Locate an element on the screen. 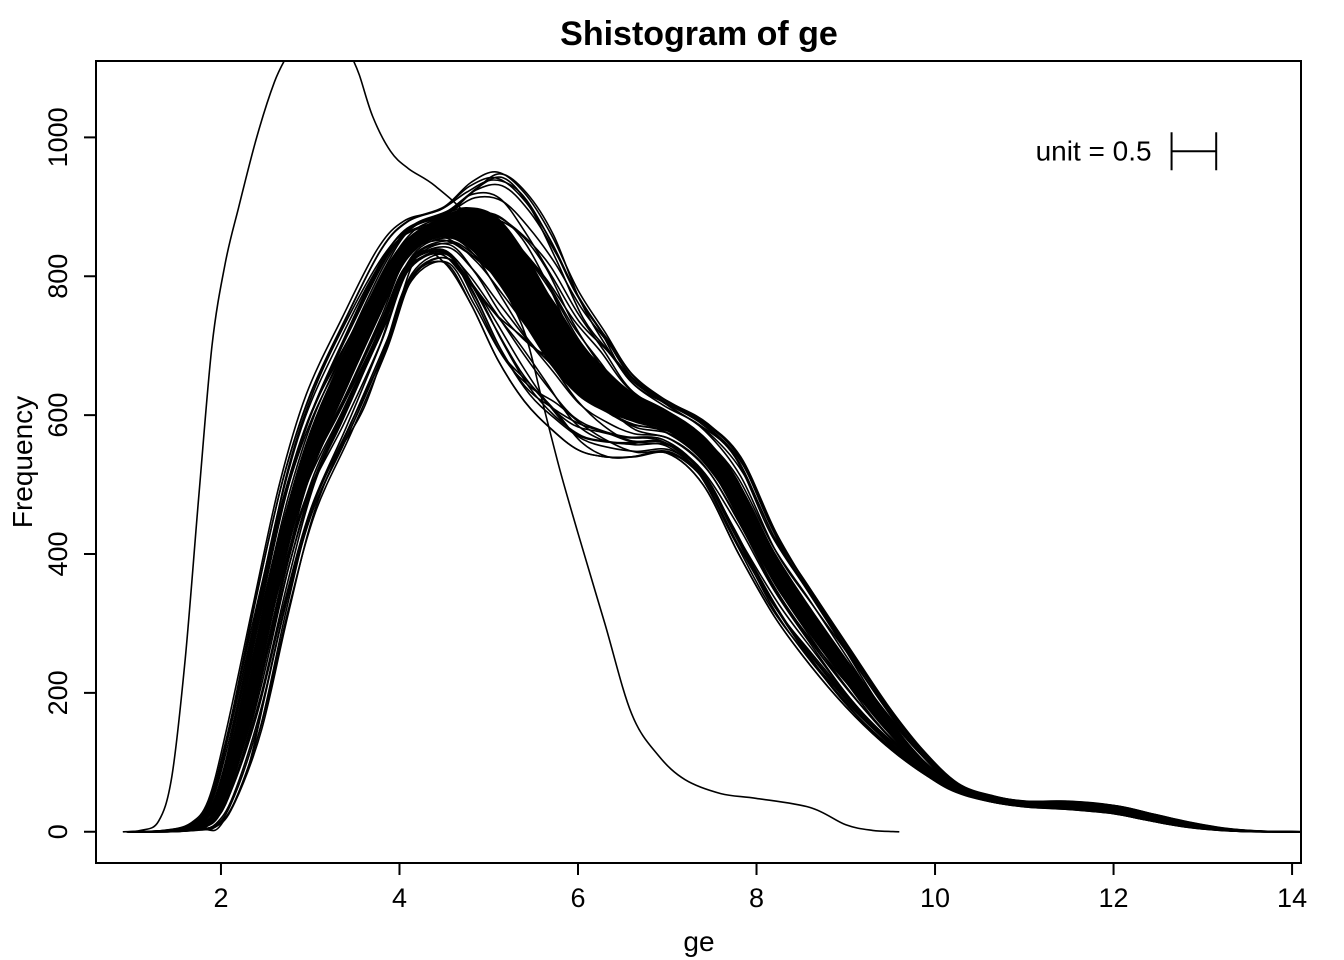 The width and height of the screenshot is (1344, 960). y-axis-ticks: 0 200 400 600 800 1000 is located at coordinates (69, 473).